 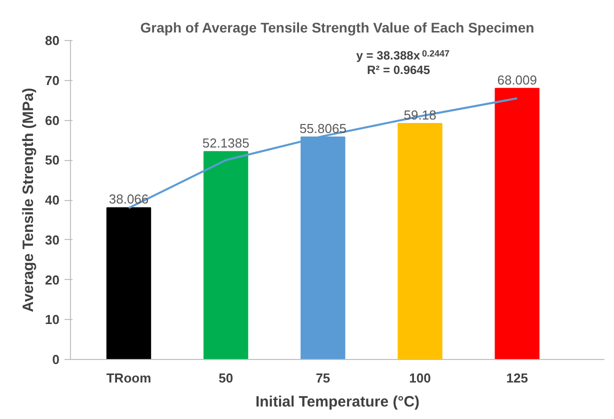 What do you see at coordinates (322, 128) in the screenshot?
I see `data-label: 55.8065` at bounding box center [322, 128].